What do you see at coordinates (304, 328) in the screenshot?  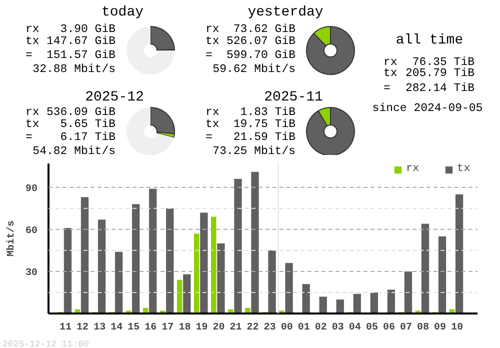 I see `x-tick-label: 01` at bounding box center [304, 328].